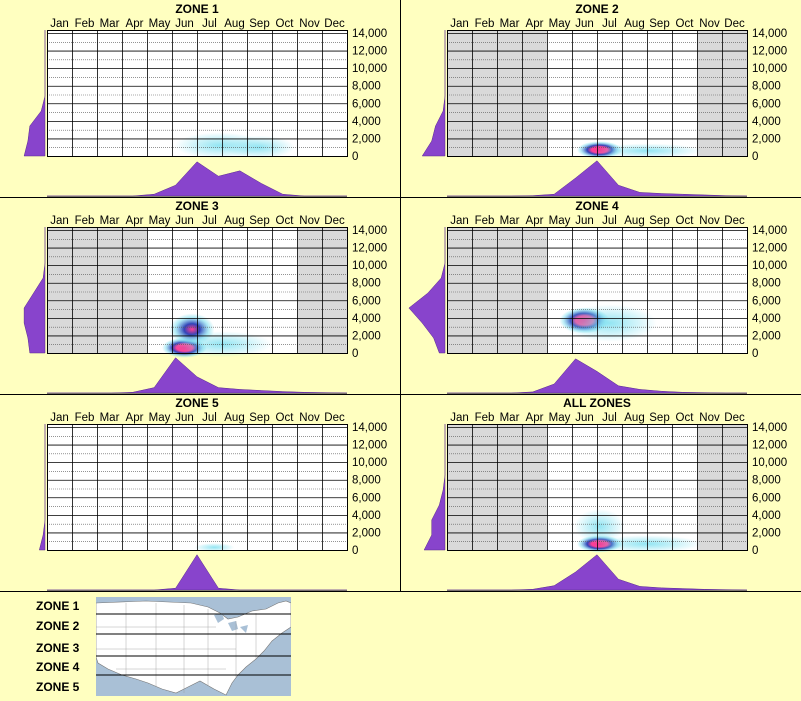 The height and width of the screenshot is (701, 801). I want to click on legend-zone-4-label: ZONE 4, so click(58, 667).